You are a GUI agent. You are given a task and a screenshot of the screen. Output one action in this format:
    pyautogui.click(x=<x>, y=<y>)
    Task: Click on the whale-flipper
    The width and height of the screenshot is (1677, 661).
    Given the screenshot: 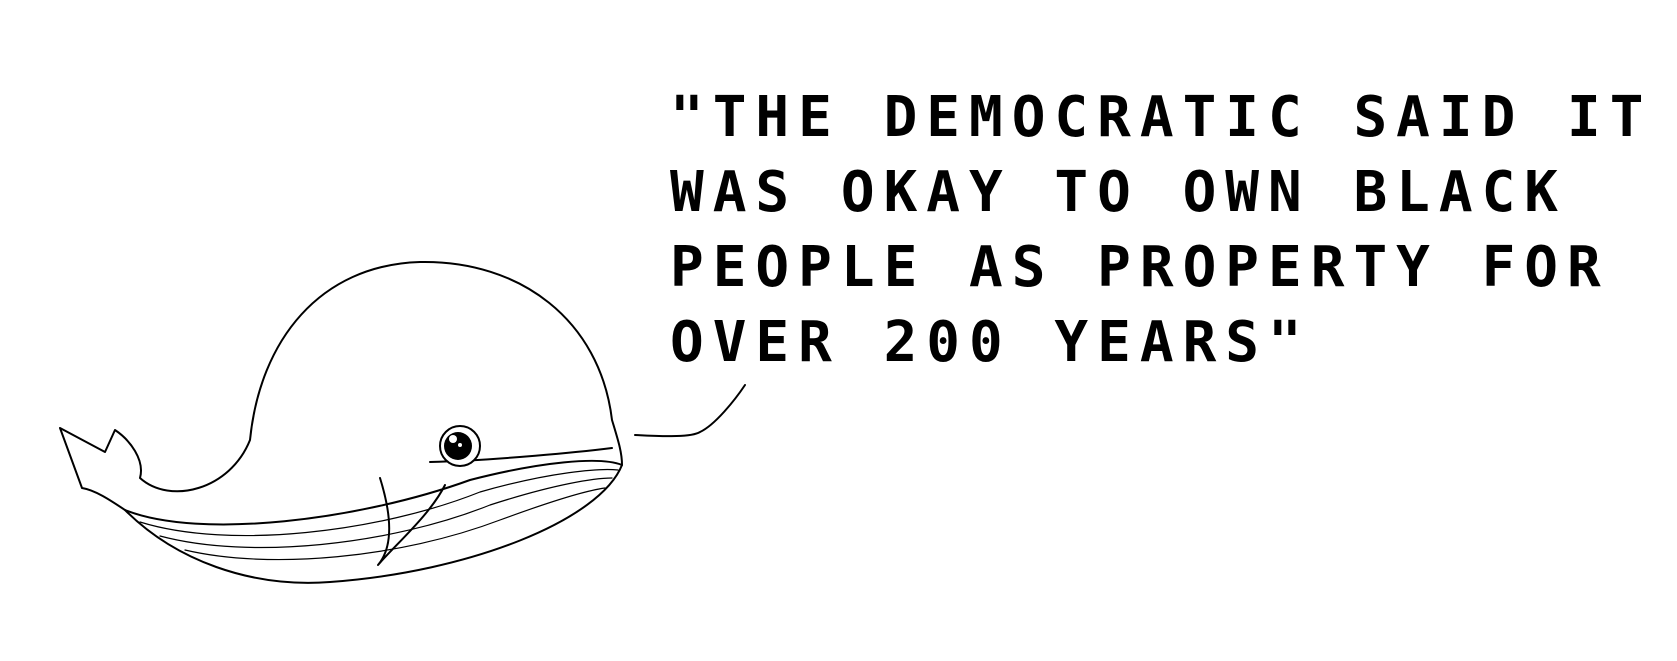 What is the action you would take?
    pyautogui.click(x=411, y=521)
    